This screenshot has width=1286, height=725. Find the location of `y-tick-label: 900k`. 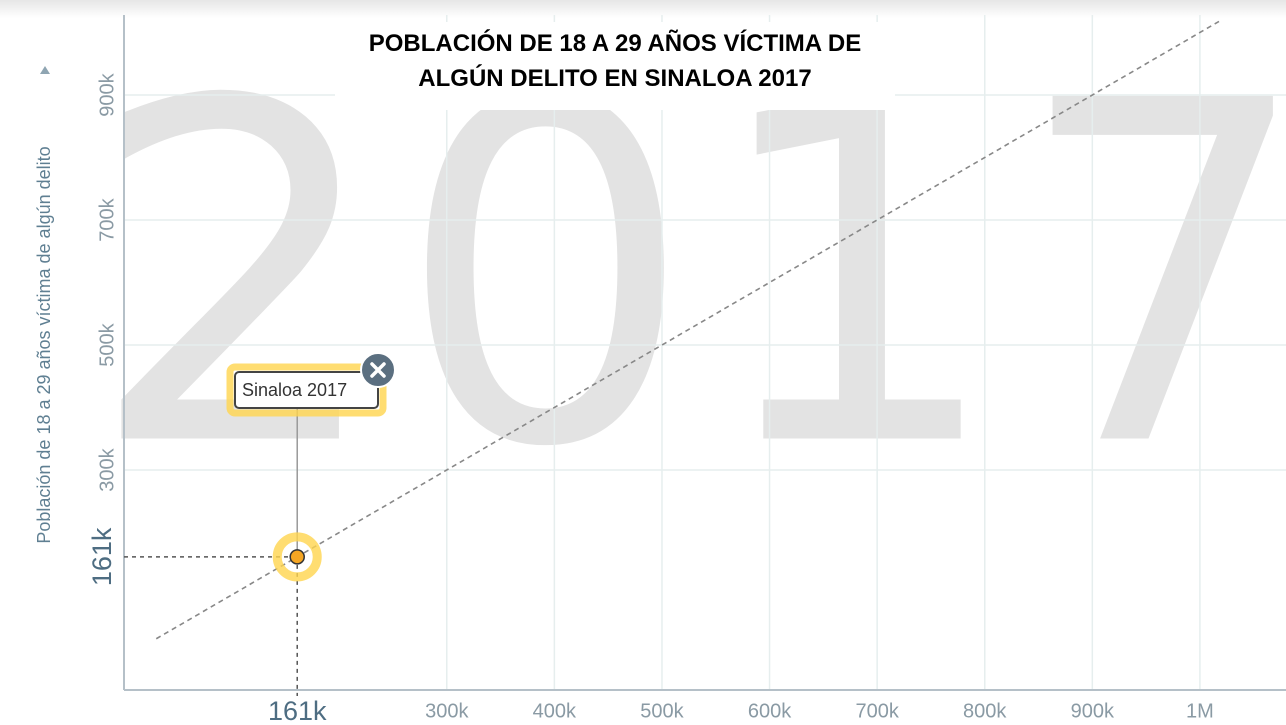

y-tick-label: 900k is located at coordinates (107, 94).